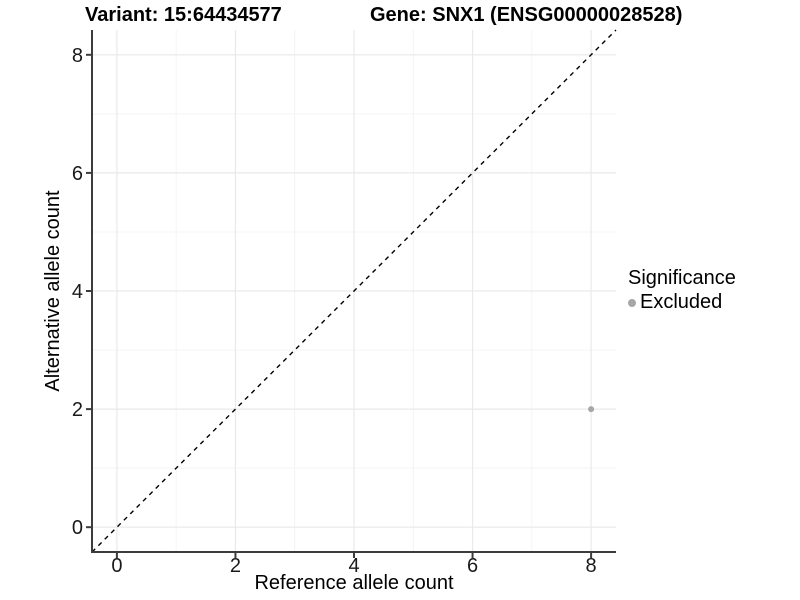 The height and width of the screenshot is (600, 800). What do you see at coordinates (591, 409) in the screenshot?
I see `data-point-excluded` at bounding box center [591, 409].